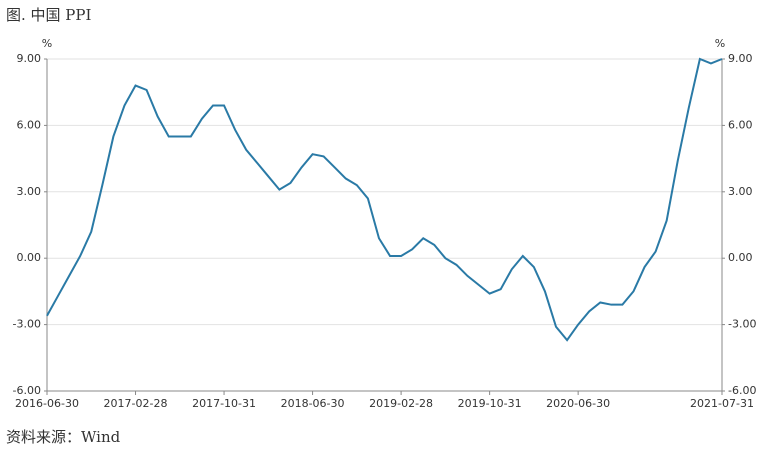 The width and height of the screenshot is (775, 463). I want to click on y2-tick-label: 3.00, so click(740, 191).